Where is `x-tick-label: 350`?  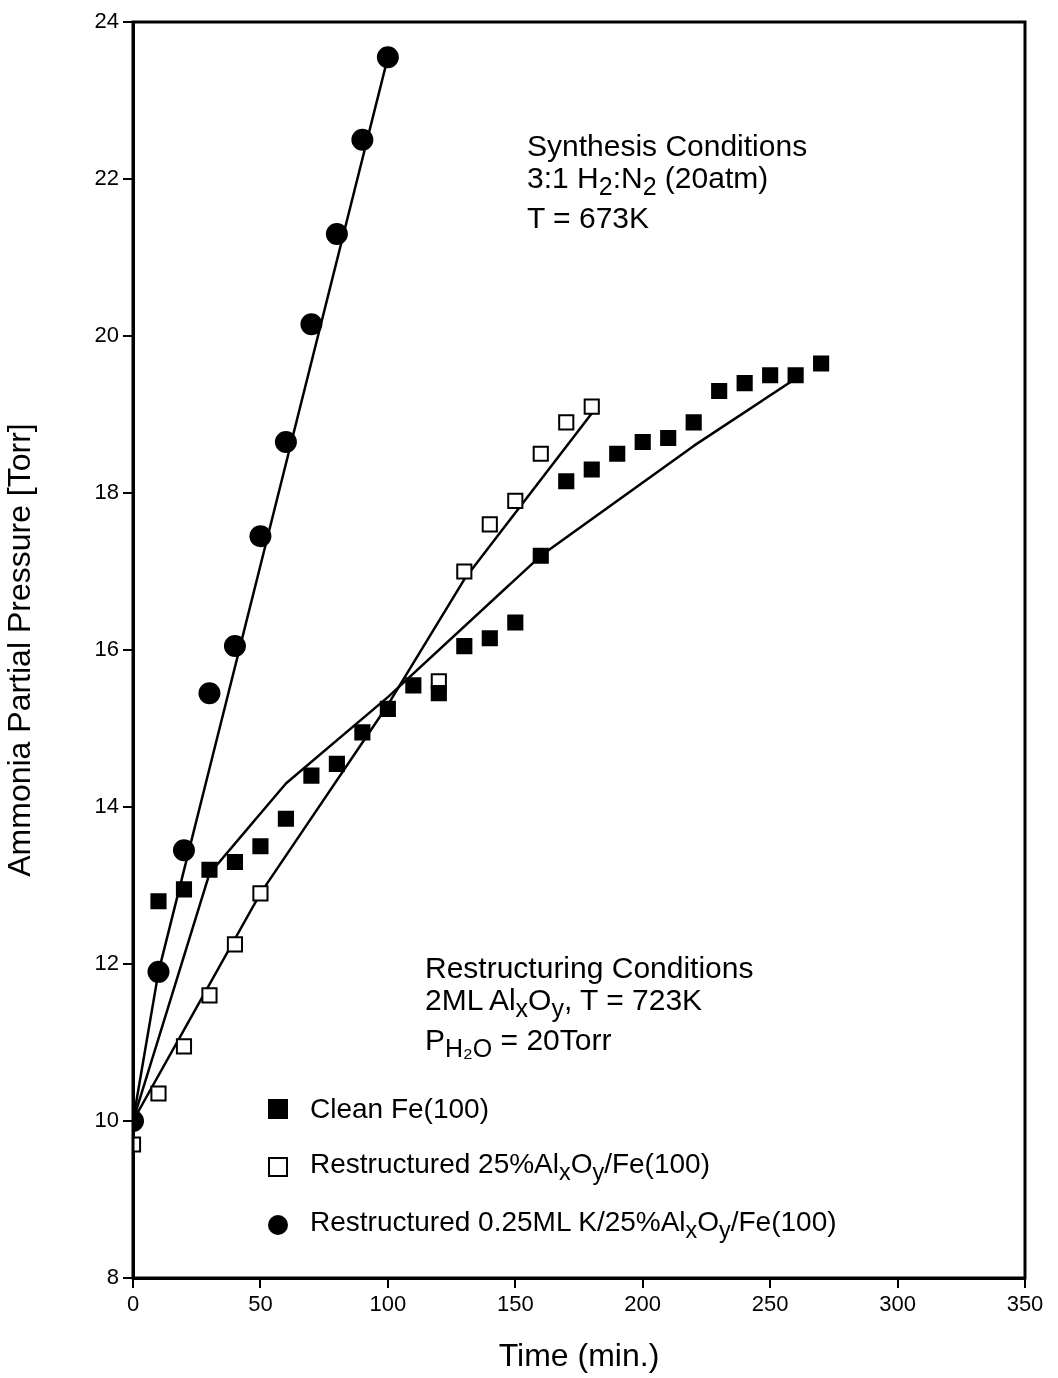 x-tick-label: 350 is located at coordinates (1025, 1304).